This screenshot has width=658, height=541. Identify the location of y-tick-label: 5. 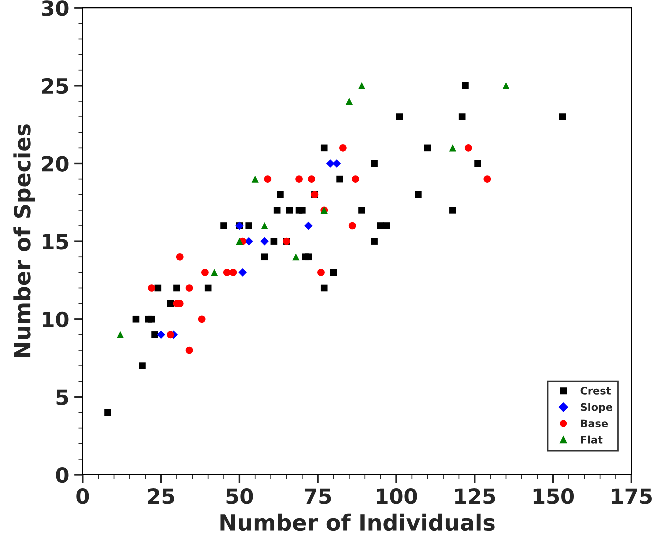
(62, 398).